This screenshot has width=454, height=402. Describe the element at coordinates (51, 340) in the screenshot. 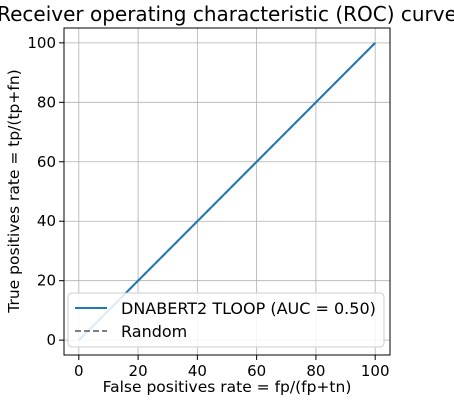

I see `y-tick-label: 0` at that location.